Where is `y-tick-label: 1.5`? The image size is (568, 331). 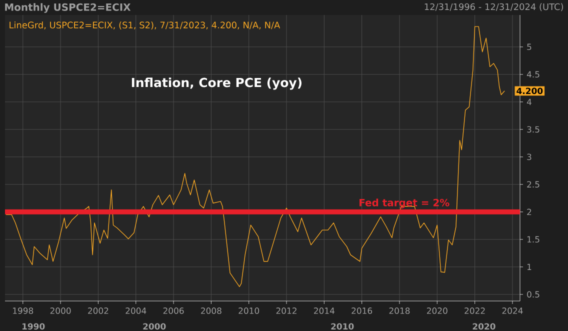 y-tick-label: 1.5 is located at coordinates (533, 239).